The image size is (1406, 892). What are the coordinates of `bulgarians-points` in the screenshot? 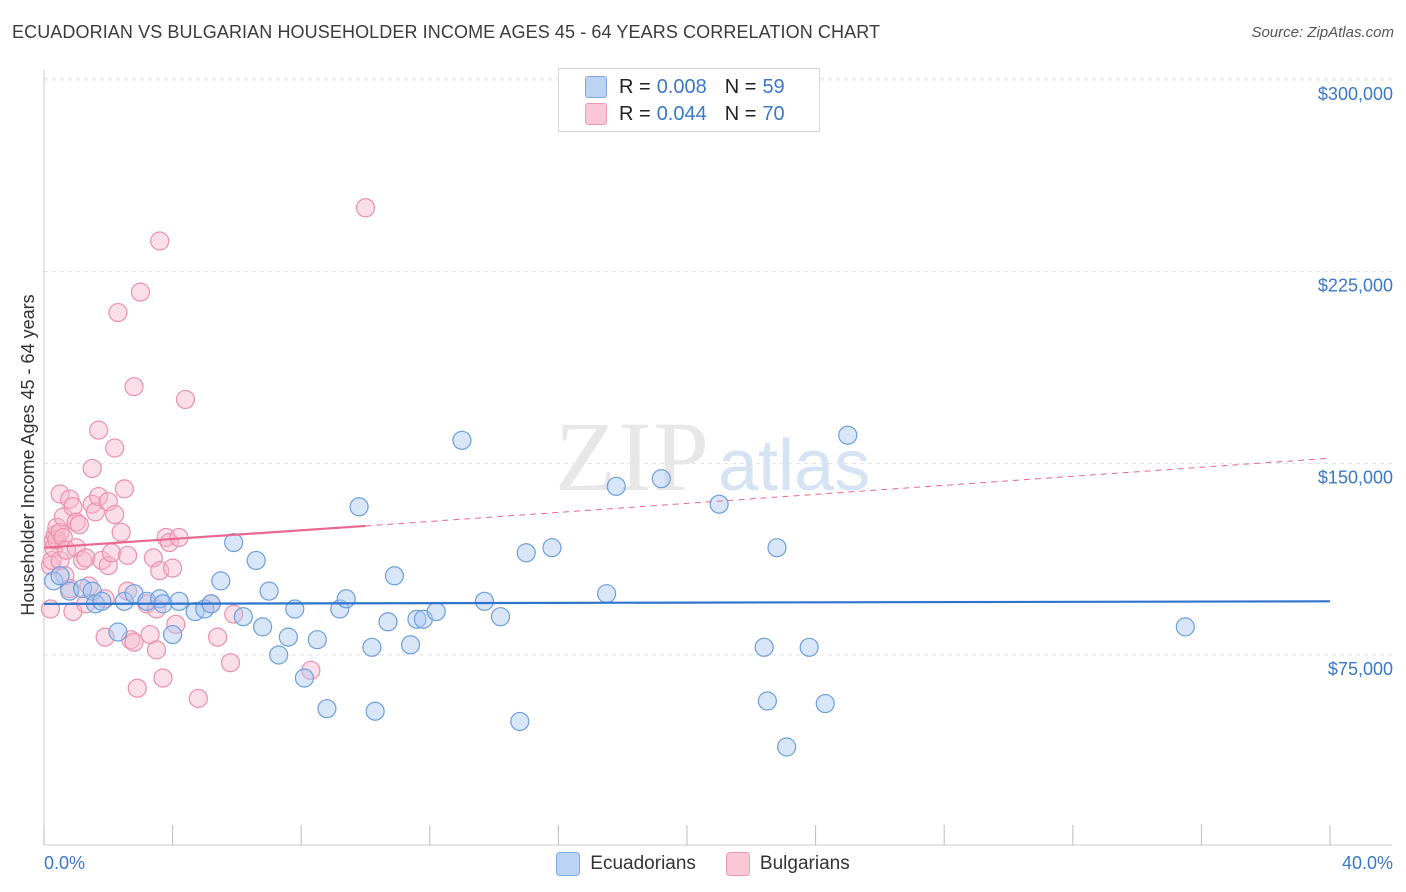 It's located at (208, 453).